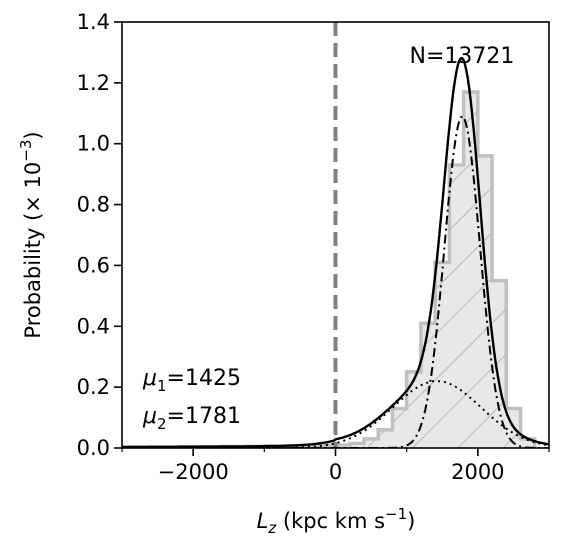 The width and height of the screenshot is (572, 542). I want to click on y-axis-label: Probability (× 10−3), so click(31, 234).